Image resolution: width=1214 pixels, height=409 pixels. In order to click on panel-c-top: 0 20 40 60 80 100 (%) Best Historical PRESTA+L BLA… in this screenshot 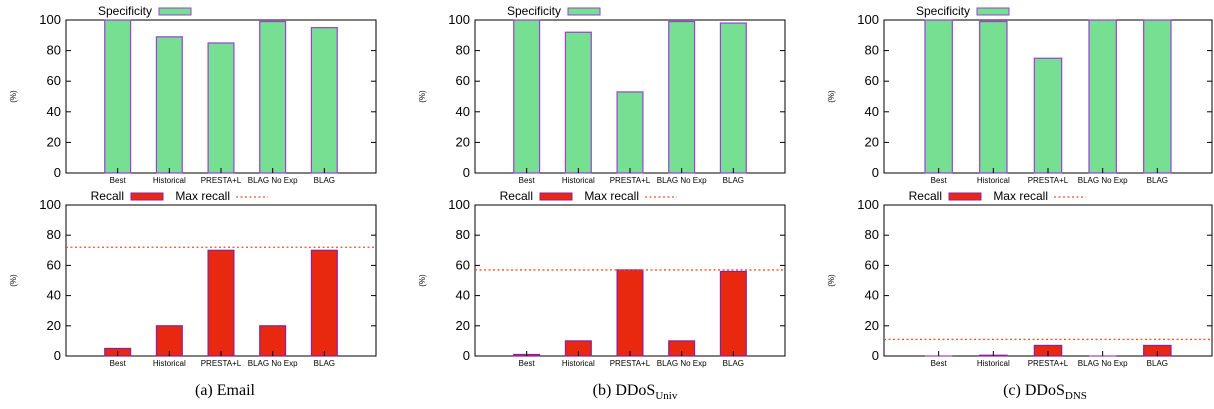, I will do `click(1020, 94)`.